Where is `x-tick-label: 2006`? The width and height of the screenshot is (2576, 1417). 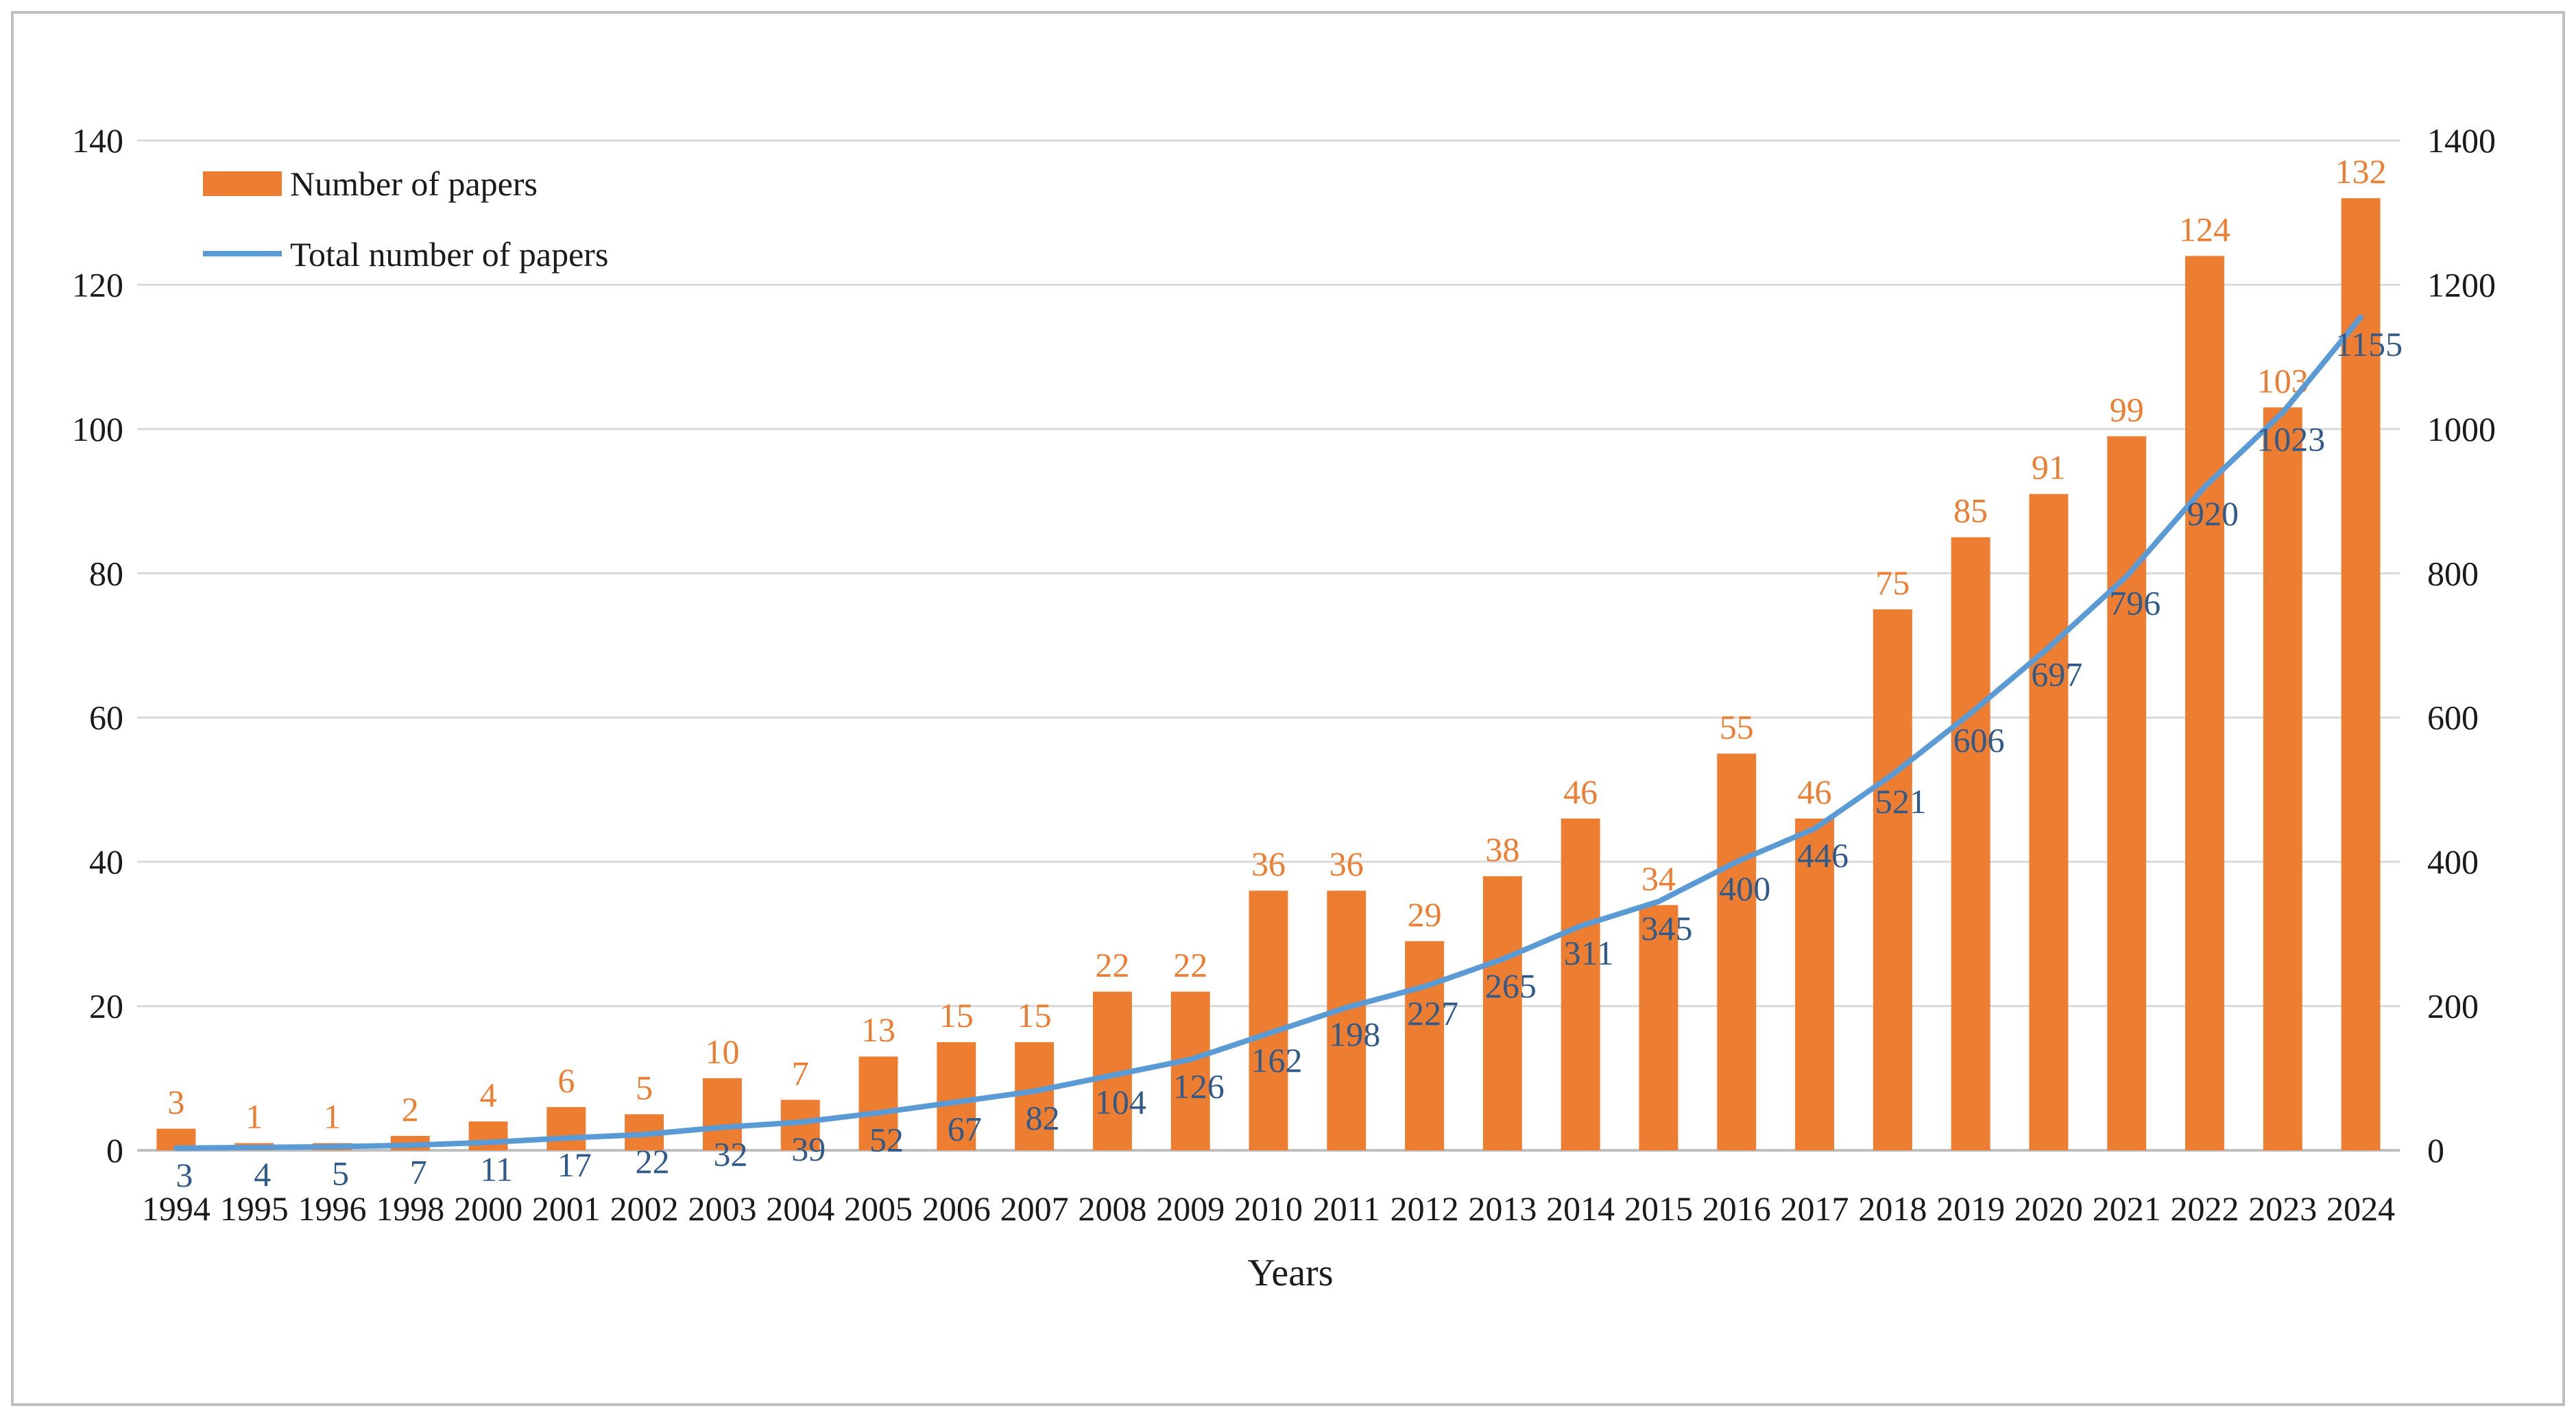 x-tick-label: 2006 is located at coordinates (956, 1208).